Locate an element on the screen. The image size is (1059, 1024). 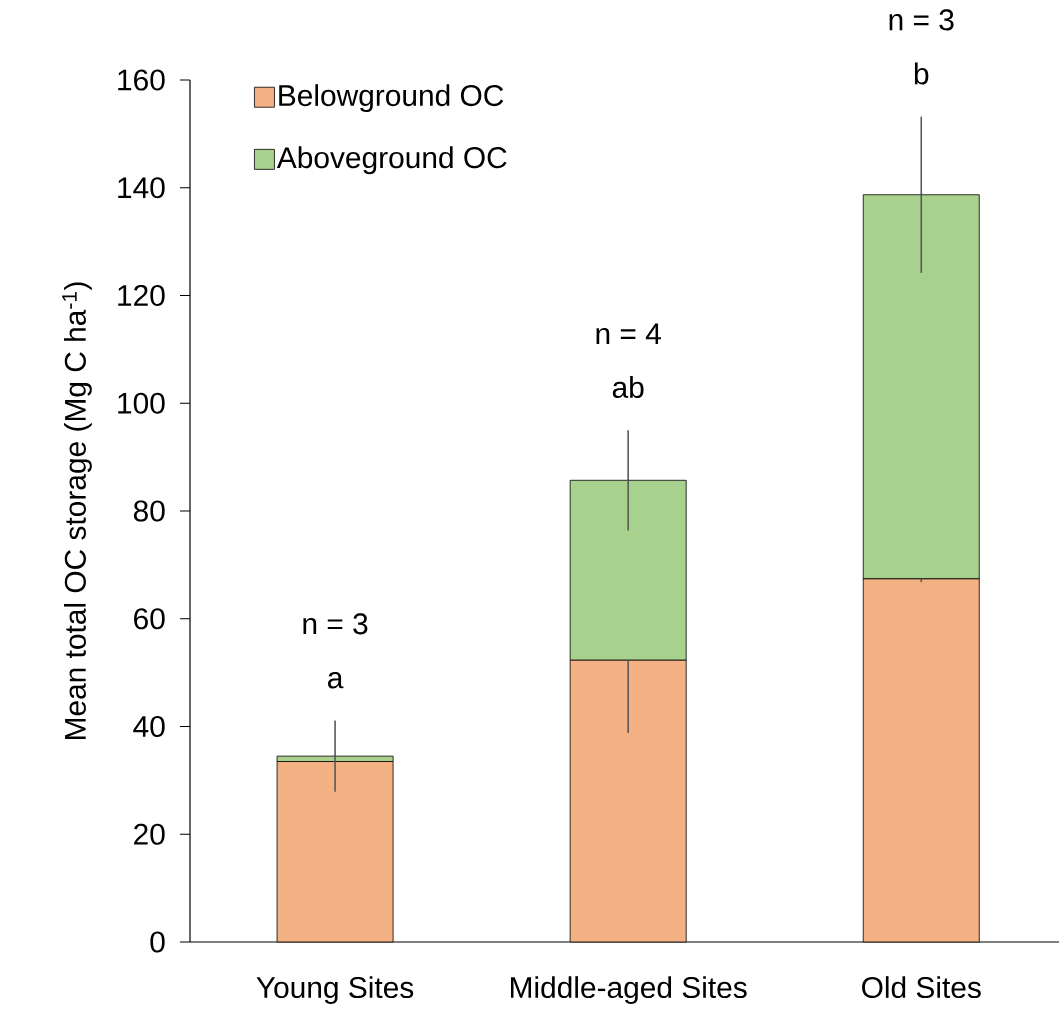
y-tick-label: 100 is located at coordinates (141, 403).